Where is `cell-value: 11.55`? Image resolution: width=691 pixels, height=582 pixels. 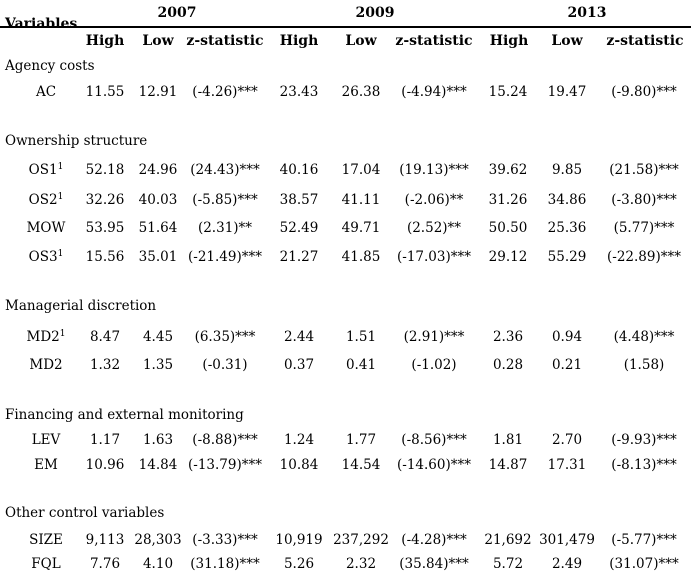
cell-value: 11.55 is located at coordinates (105, 92).